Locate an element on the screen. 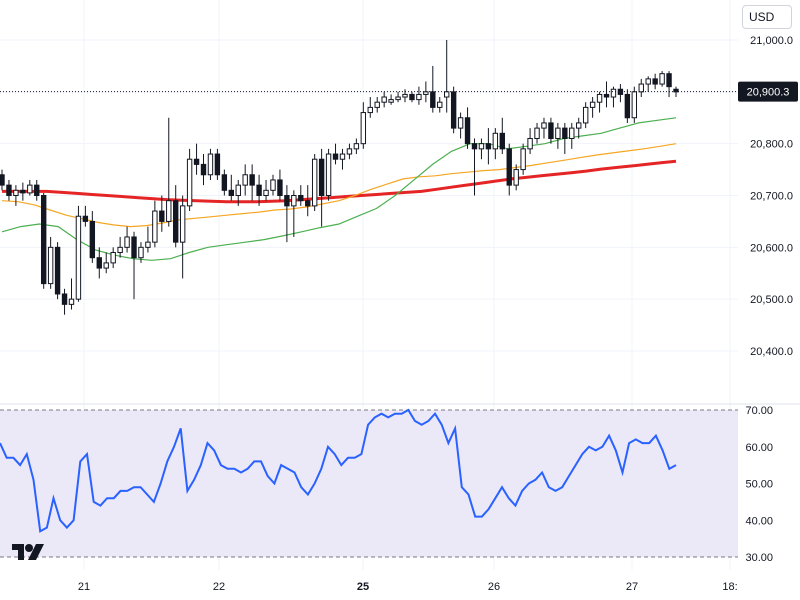  time-axis-label: 27 is located at coordinates (632, 587).